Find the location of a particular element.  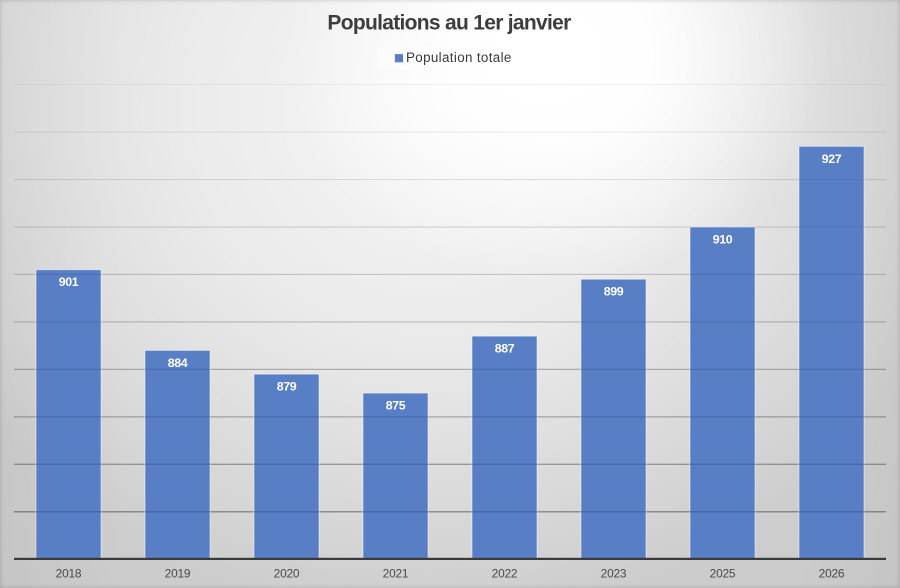

svg-text: 879 is located at coordinates (287, 387).